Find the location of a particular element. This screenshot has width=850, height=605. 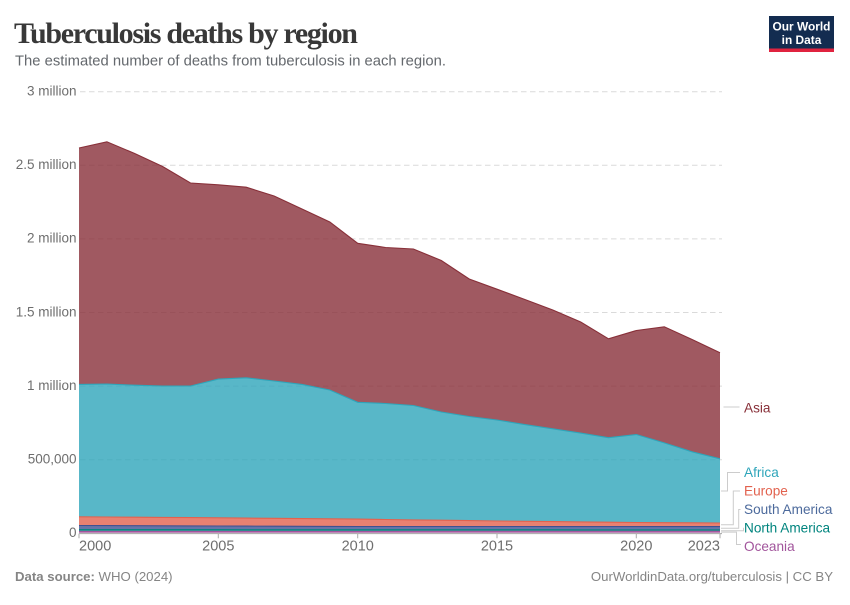

svg-text: 1 million is located at coordinates (52, 385).